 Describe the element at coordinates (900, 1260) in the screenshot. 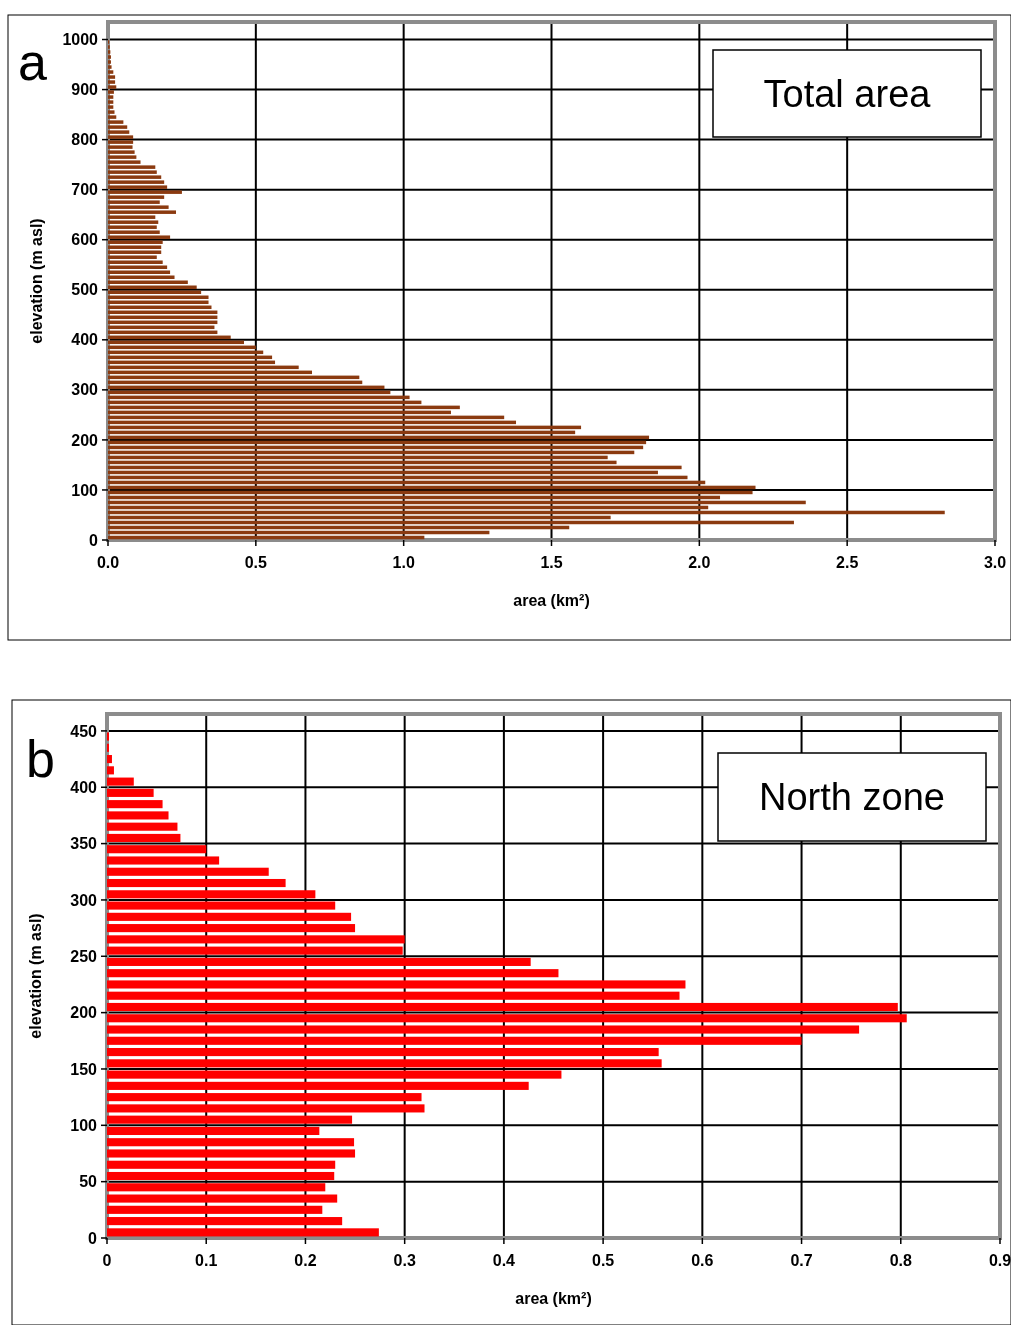

I see `x-tick-label: 0.8` at that location.